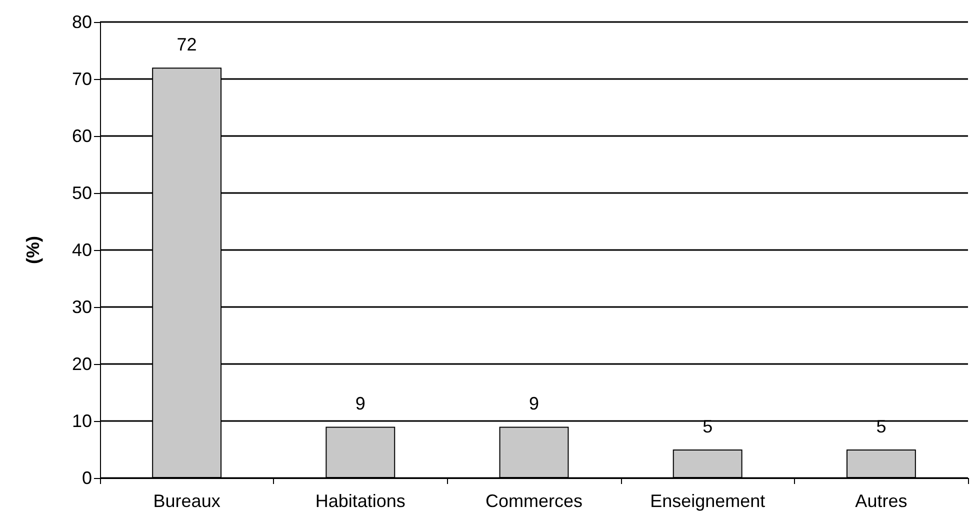 The height and width of the screenshot is (529, 972). Describe the element at coordinates (708, 501) in the screenshot. I see `x-tick-label: Enseignement` at that location.